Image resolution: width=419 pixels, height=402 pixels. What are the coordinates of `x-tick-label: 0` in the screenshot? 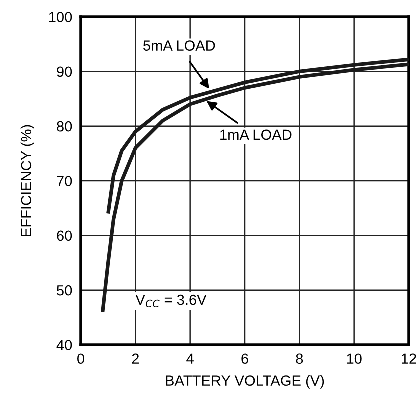 It's located at (81, 359).